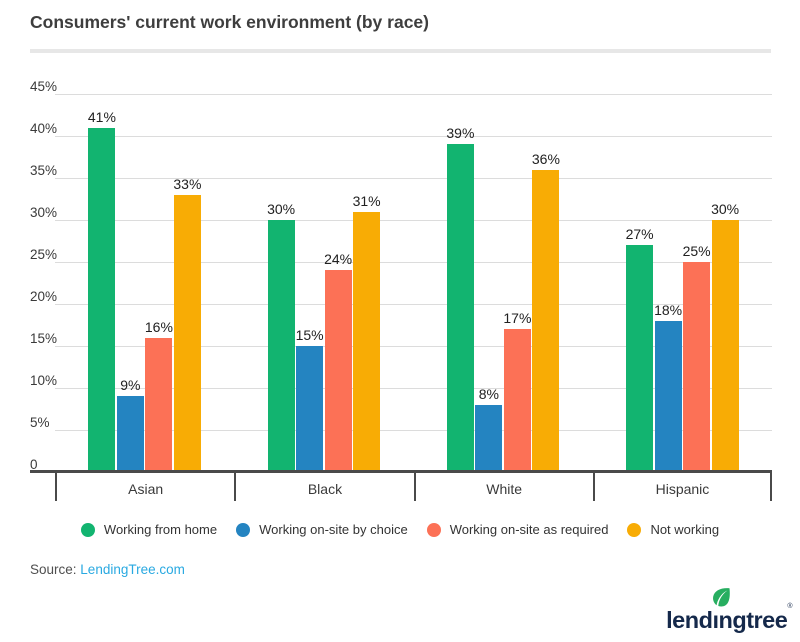  What do you see at coordinates (130, 385) in the screenshot?
I see `bar-value-label: 9%` at bounding box center [130, 385].